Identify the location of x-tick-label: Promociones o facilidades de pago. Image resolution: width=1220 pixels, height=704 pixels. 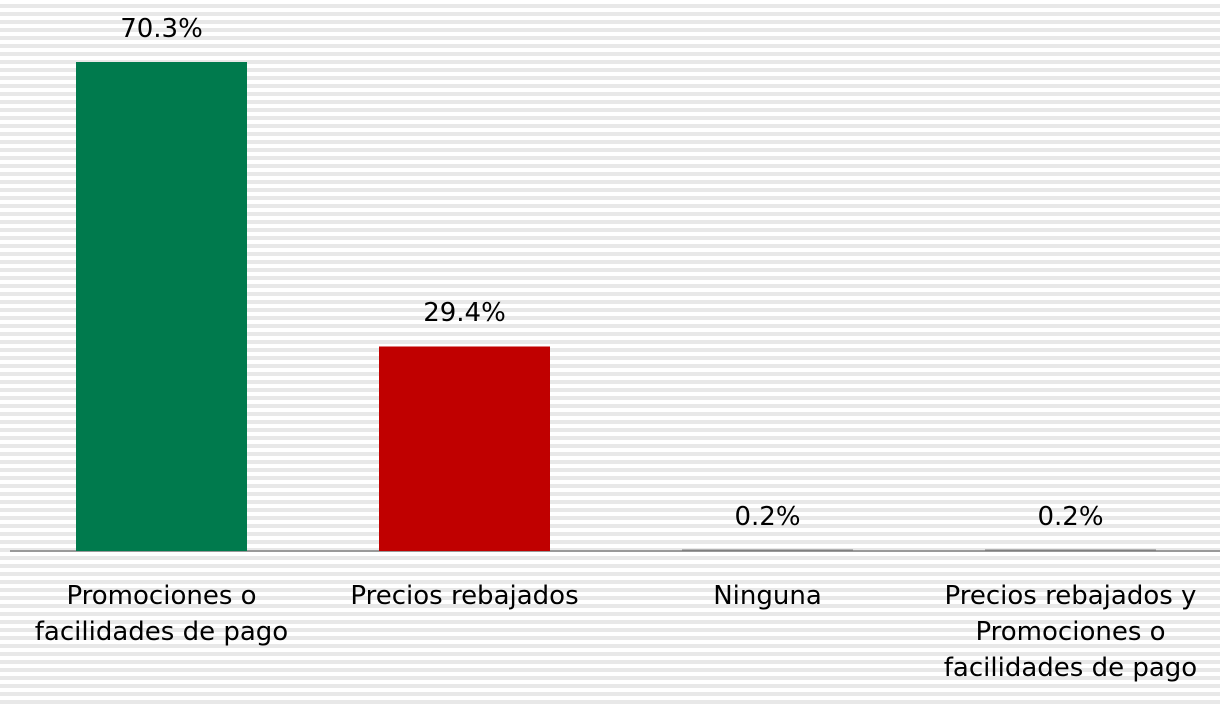
(161, 614).